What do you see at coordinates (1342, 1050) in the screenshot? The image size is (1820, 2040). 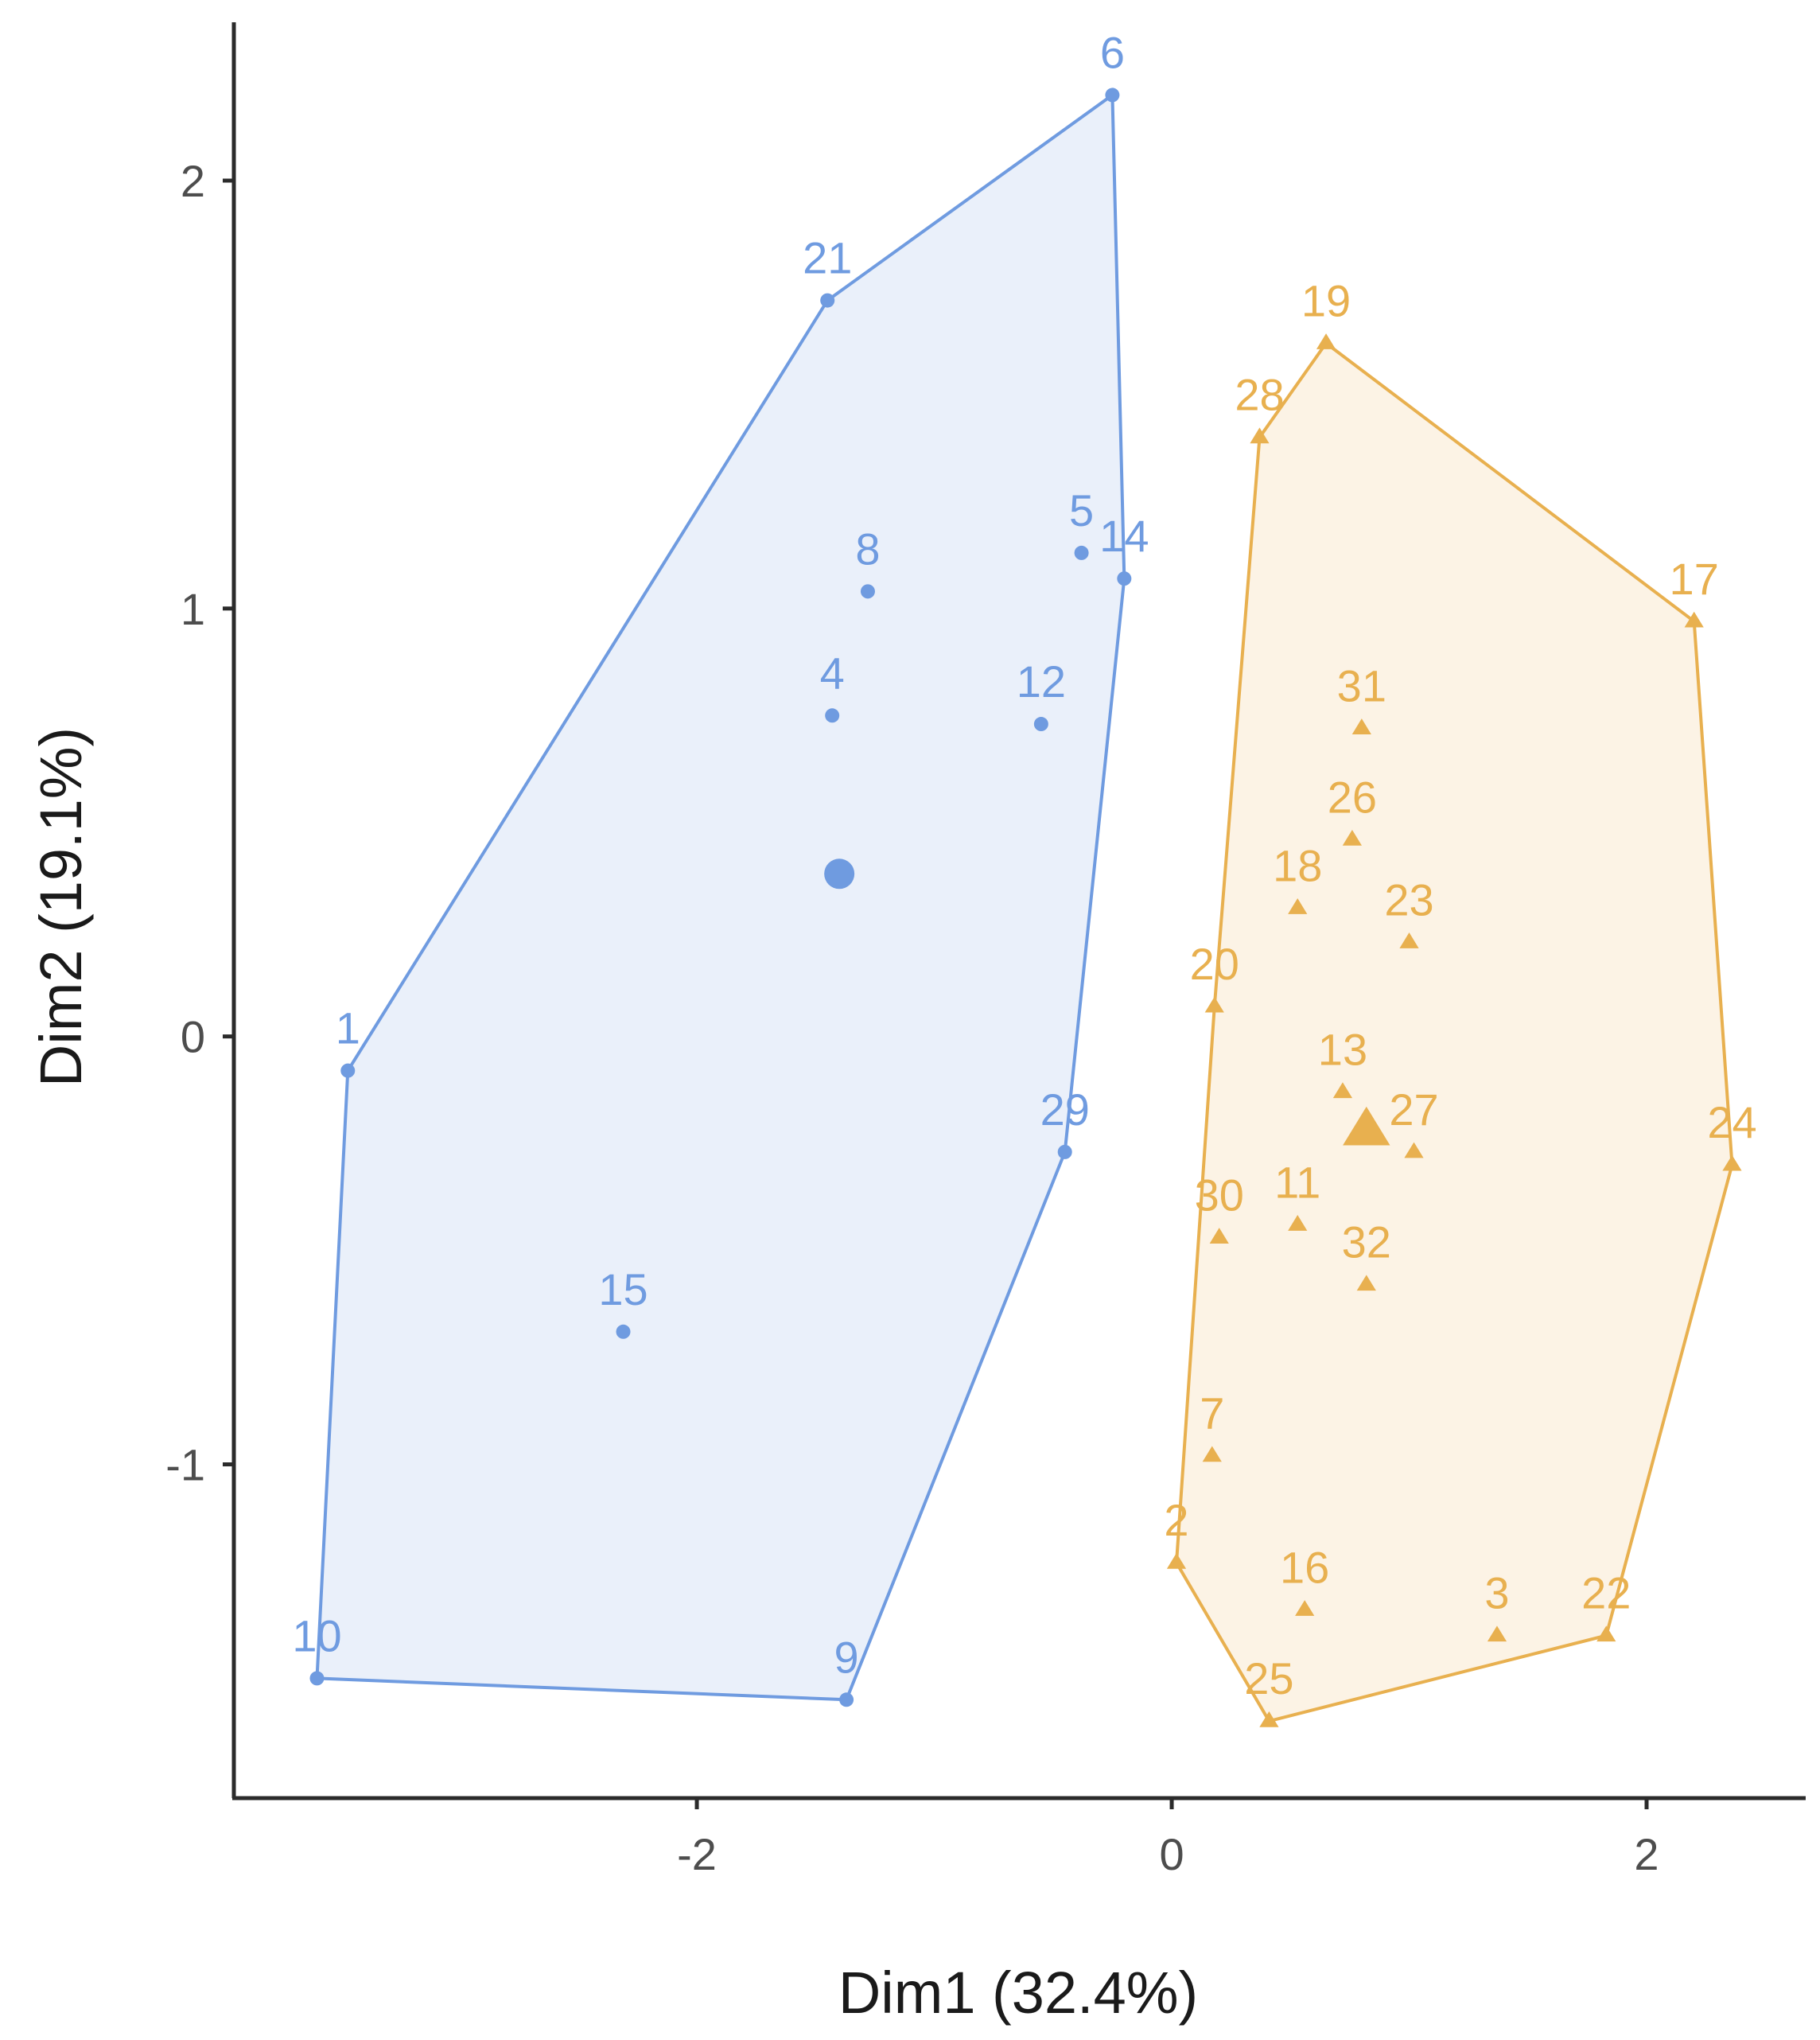 I see `point-label: 13` at bounding box center [1342, 1050].